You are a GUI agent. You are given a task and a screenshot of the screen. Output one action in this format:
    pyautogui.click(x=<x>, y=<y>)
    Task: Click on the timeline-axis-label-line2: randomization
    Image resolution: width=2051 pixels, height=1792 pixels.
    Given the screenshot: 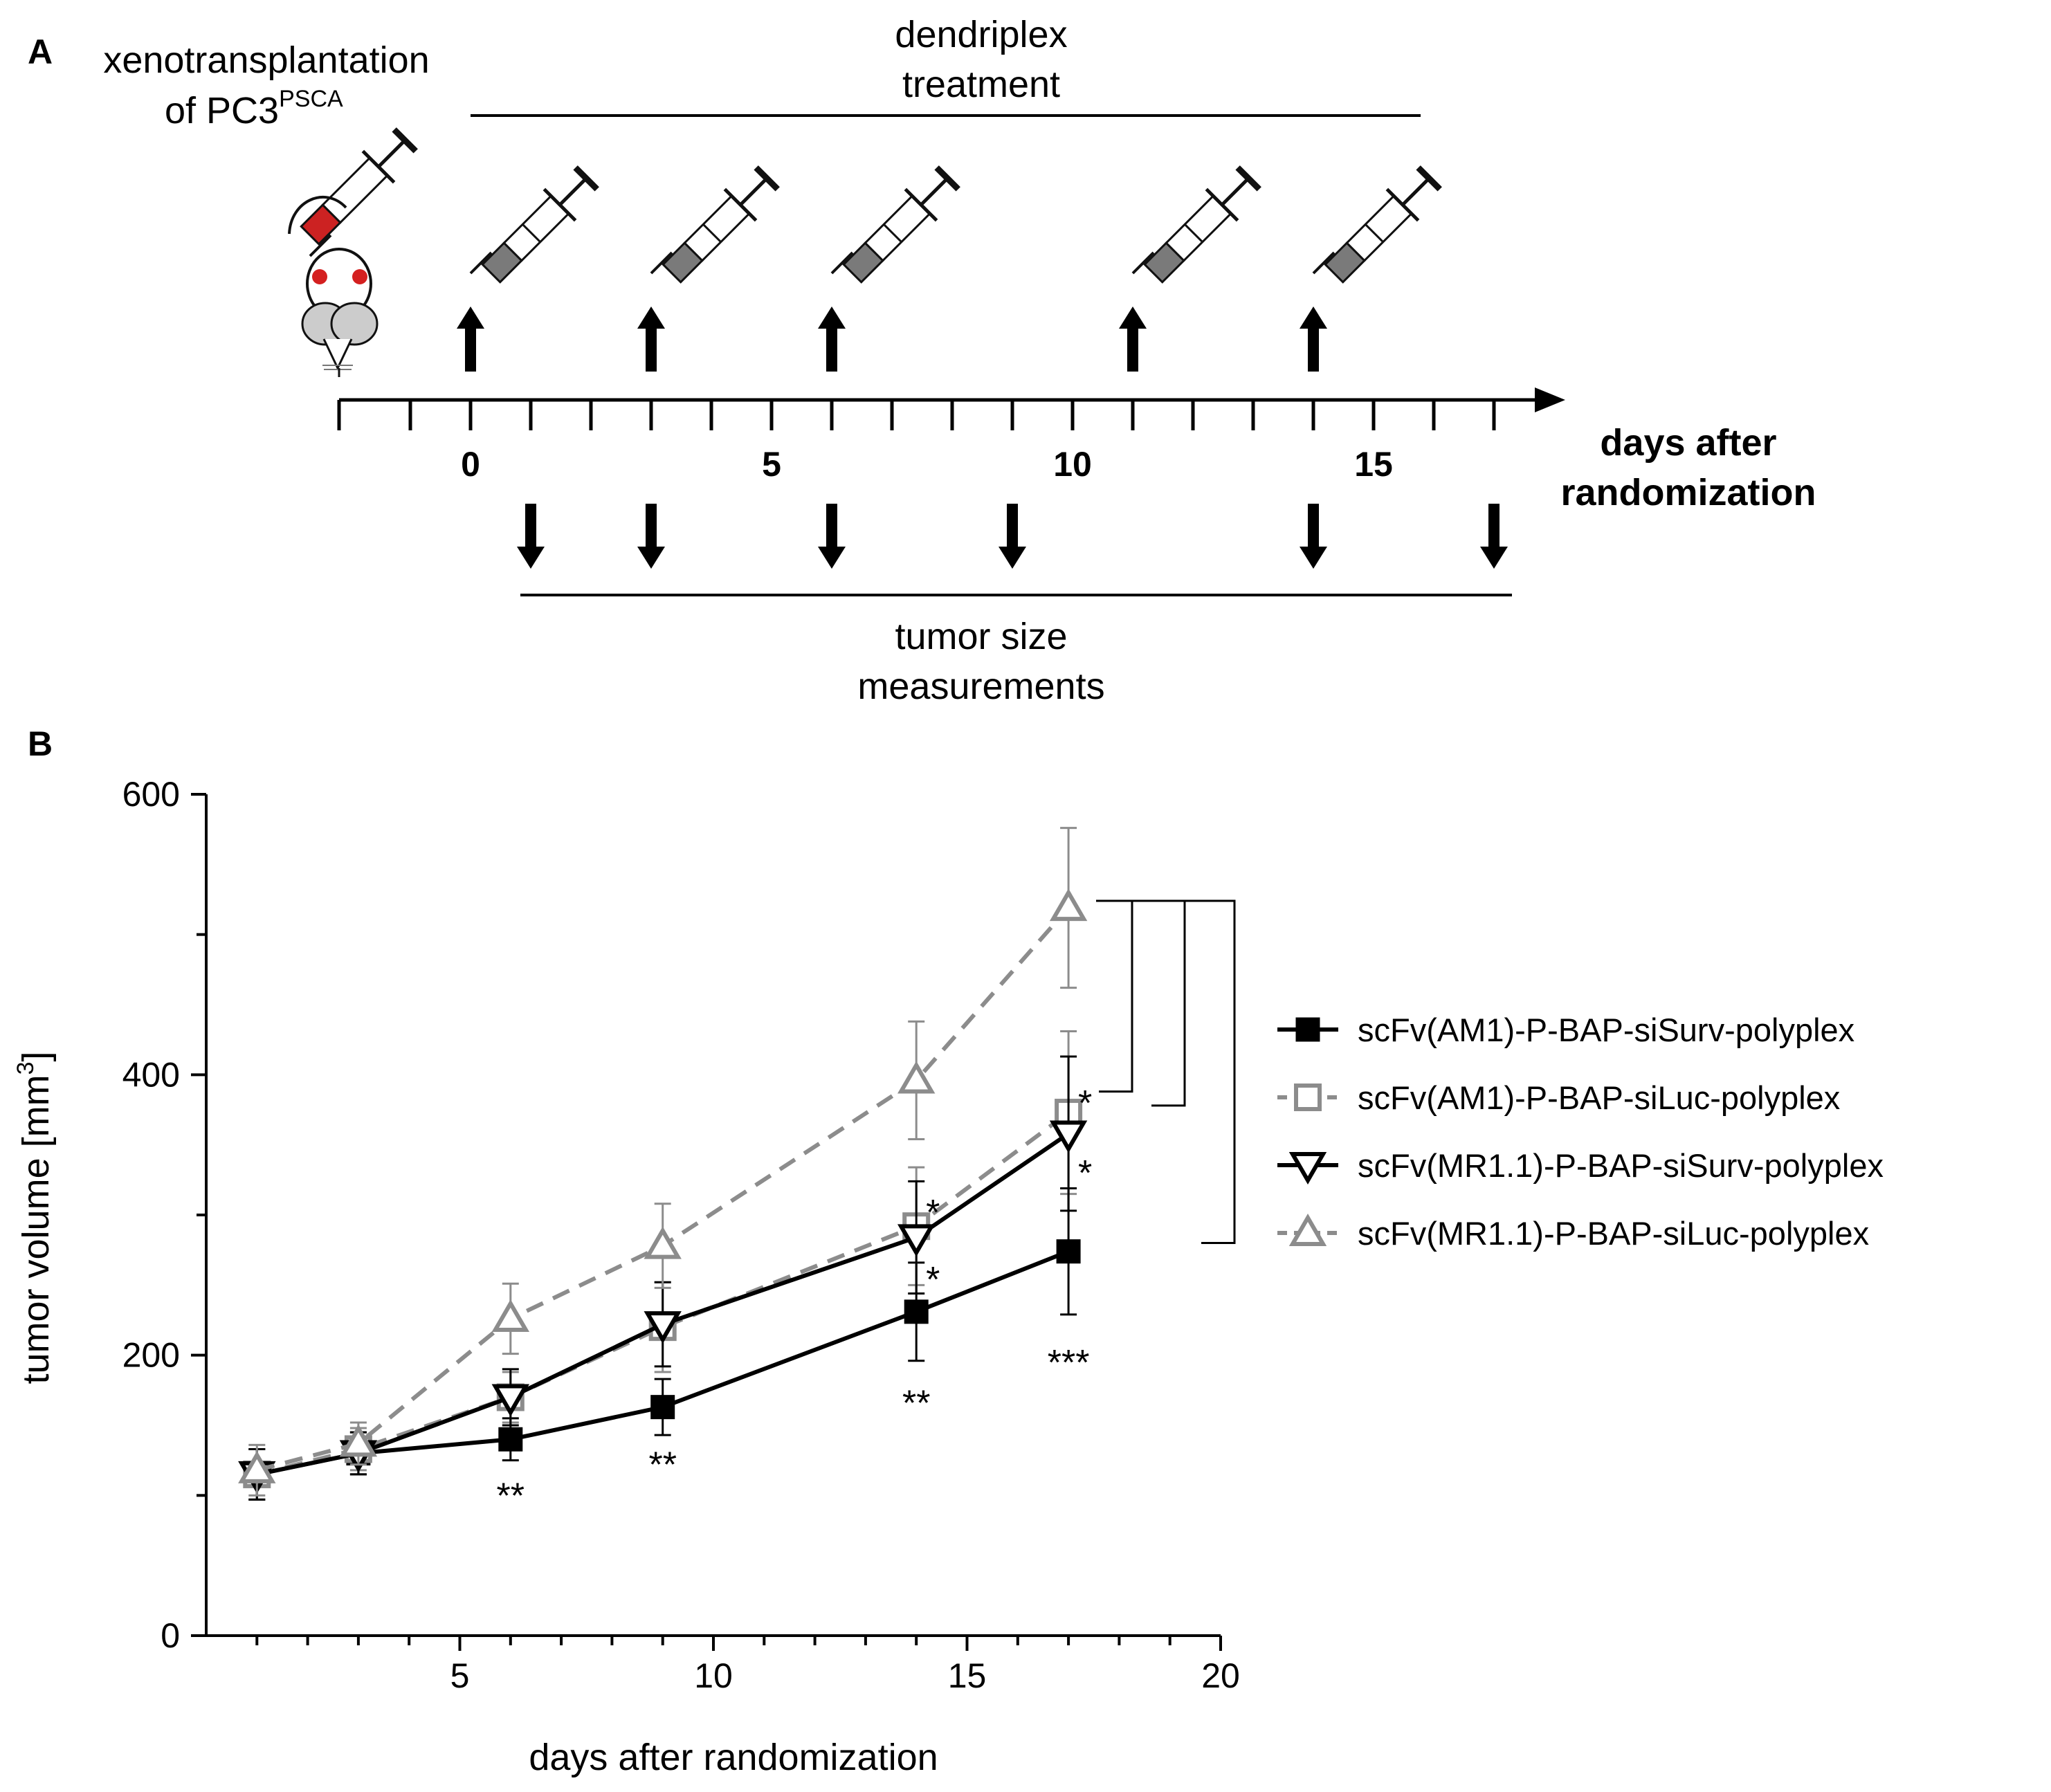 What is the action you would take?
    pyautogui.click(x=1688, y=492)
    